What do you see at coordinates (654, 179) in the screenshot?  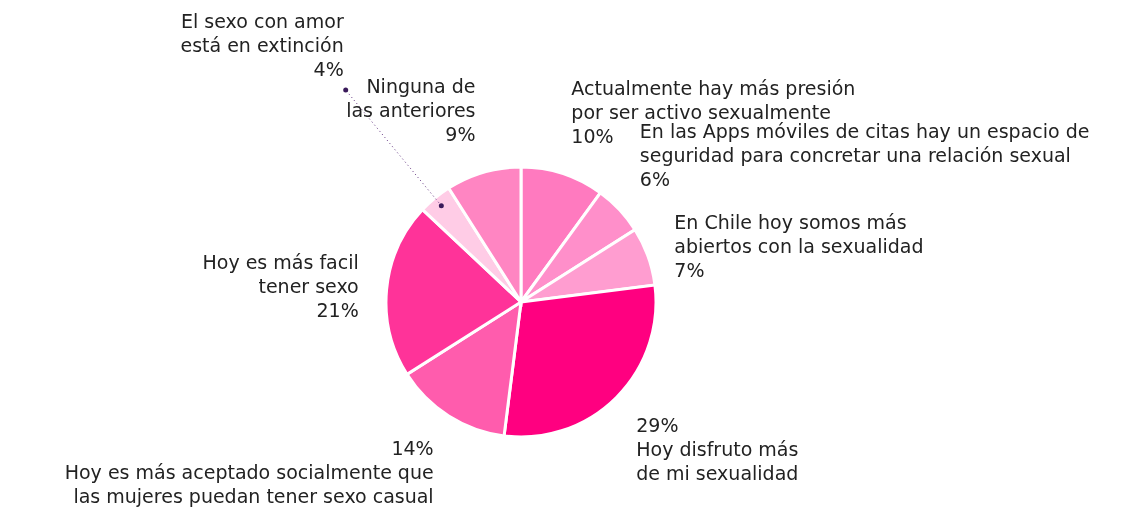 I see `data-label: 6%` at bounding box center [654, 179].